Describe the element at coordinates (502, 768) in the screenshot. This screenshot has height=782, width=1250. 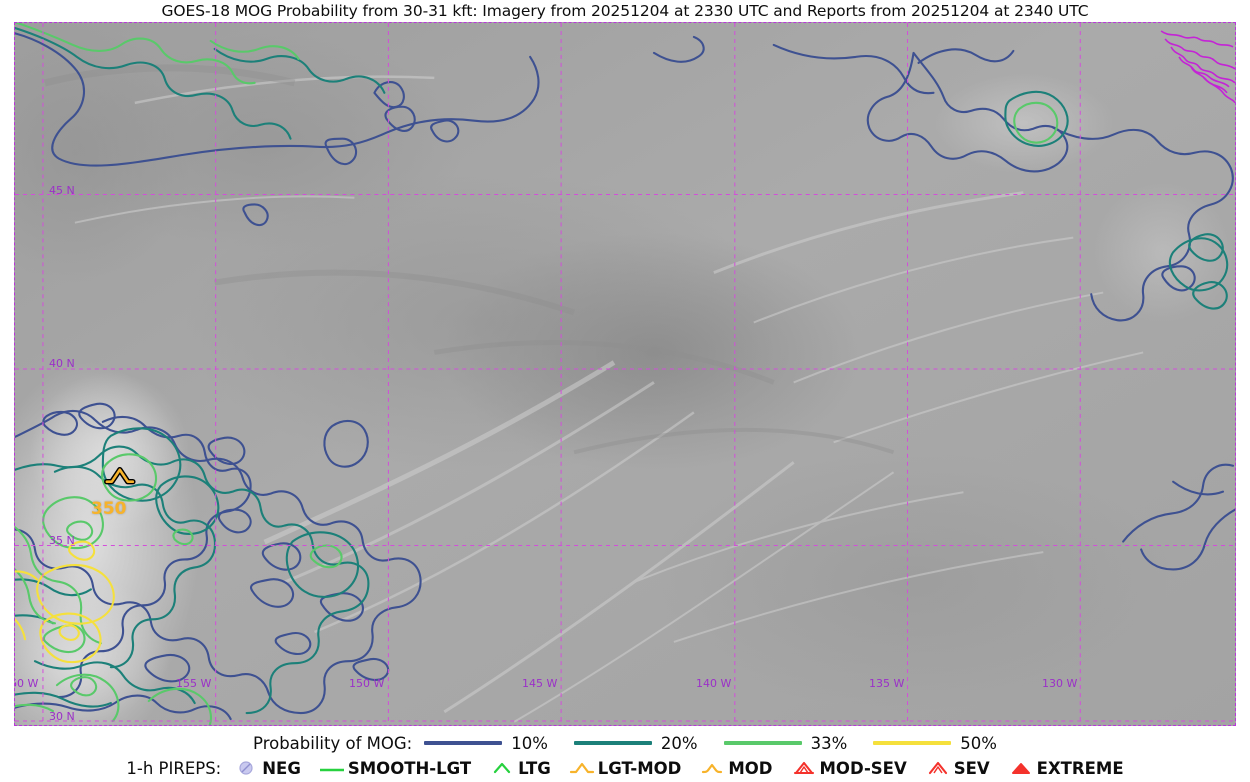
I see `ltg-chevron-icon` at that location.